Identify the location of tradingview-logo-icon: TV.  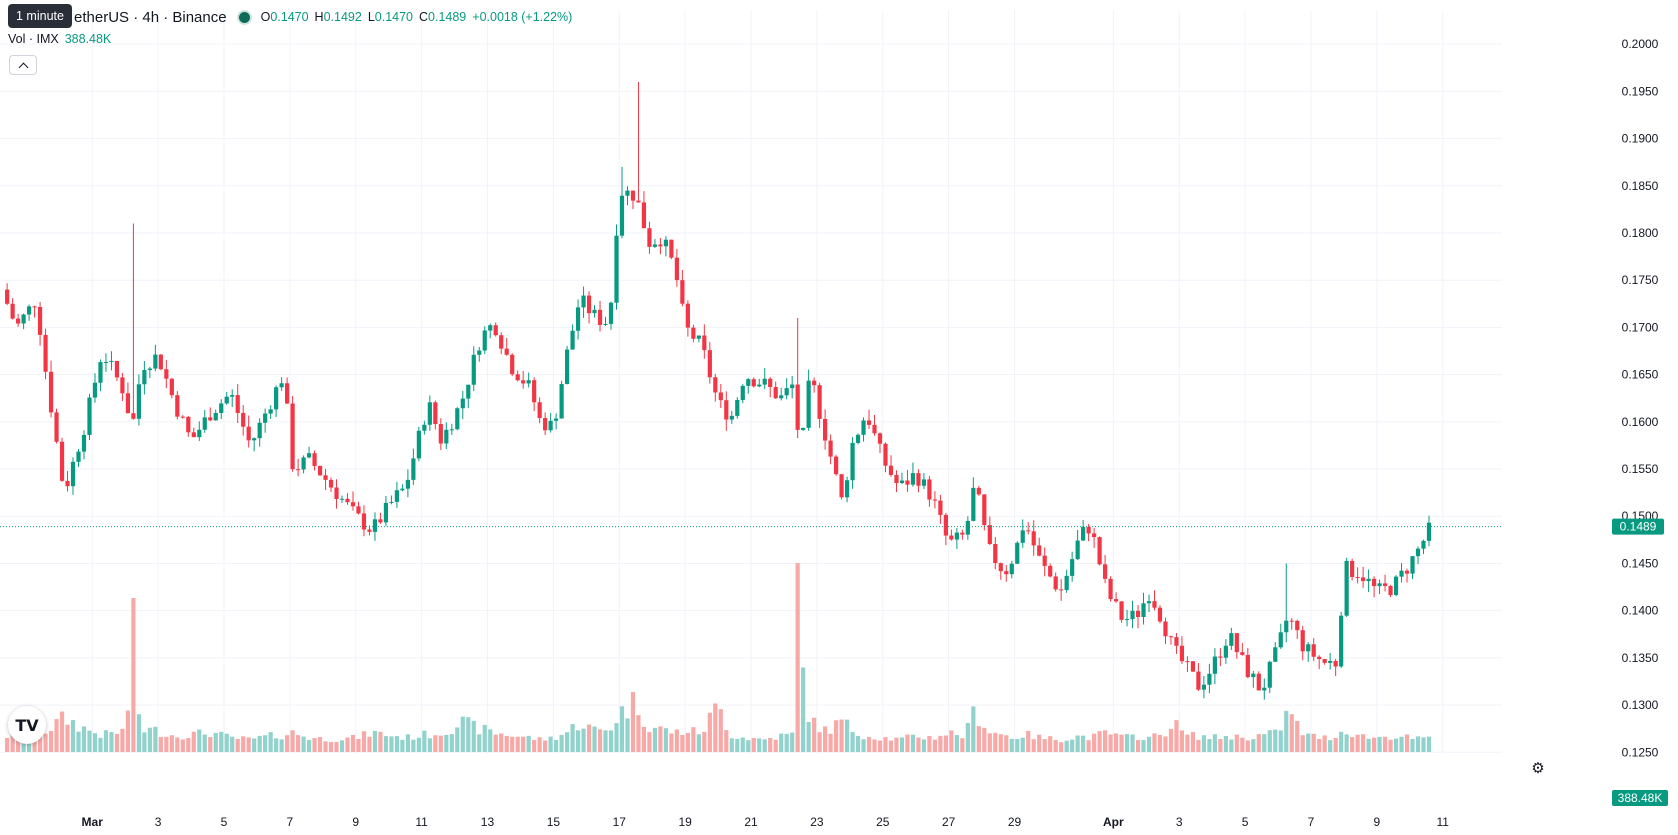
(27, 725).